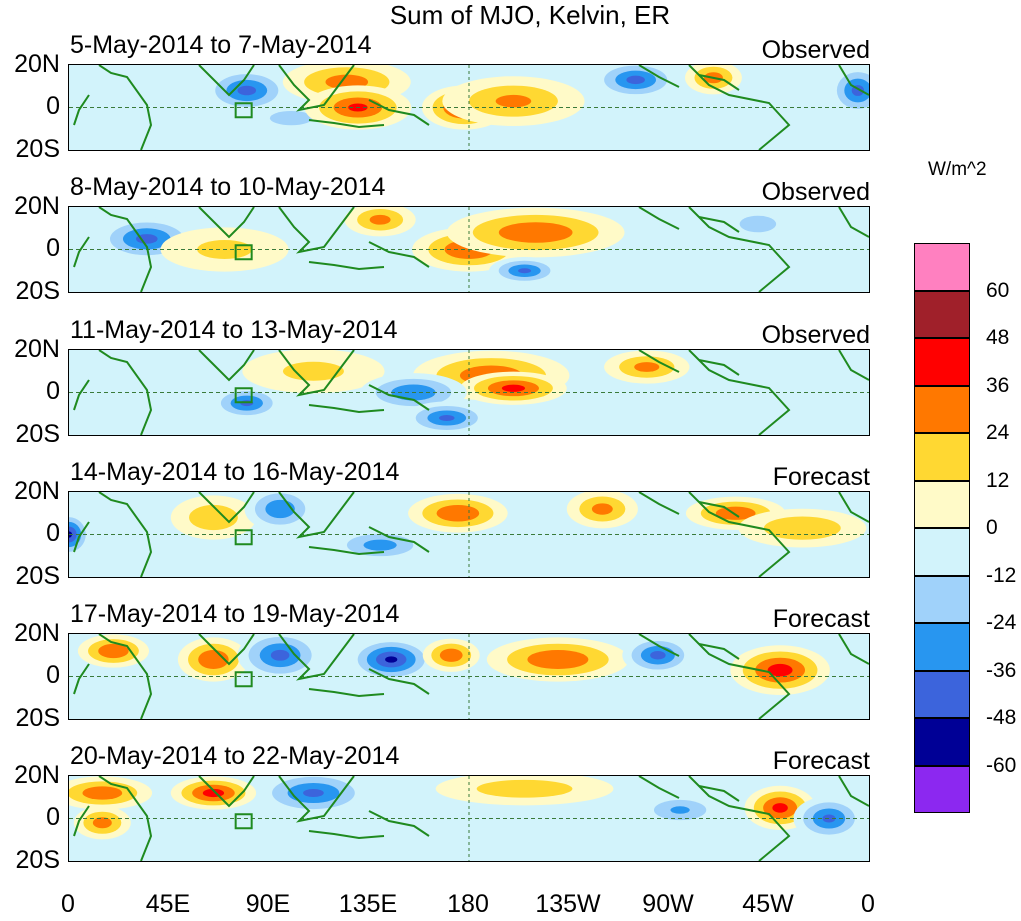 The width and height of the screenshot is (1021, 921). Describe the element at coordinates (1001, 622) in the screenshot. I see `colorbar-tick-label: -24` at that location.